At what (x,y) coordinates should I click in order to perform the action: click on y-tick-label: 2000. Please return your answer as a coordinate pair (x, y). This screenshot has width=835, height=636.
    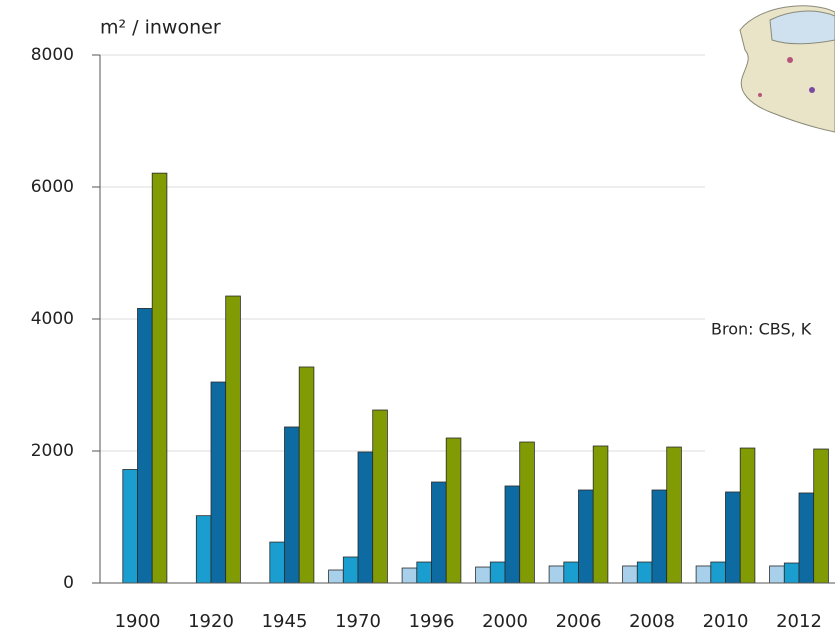
    Looking at the image, I should click on (52, 451).